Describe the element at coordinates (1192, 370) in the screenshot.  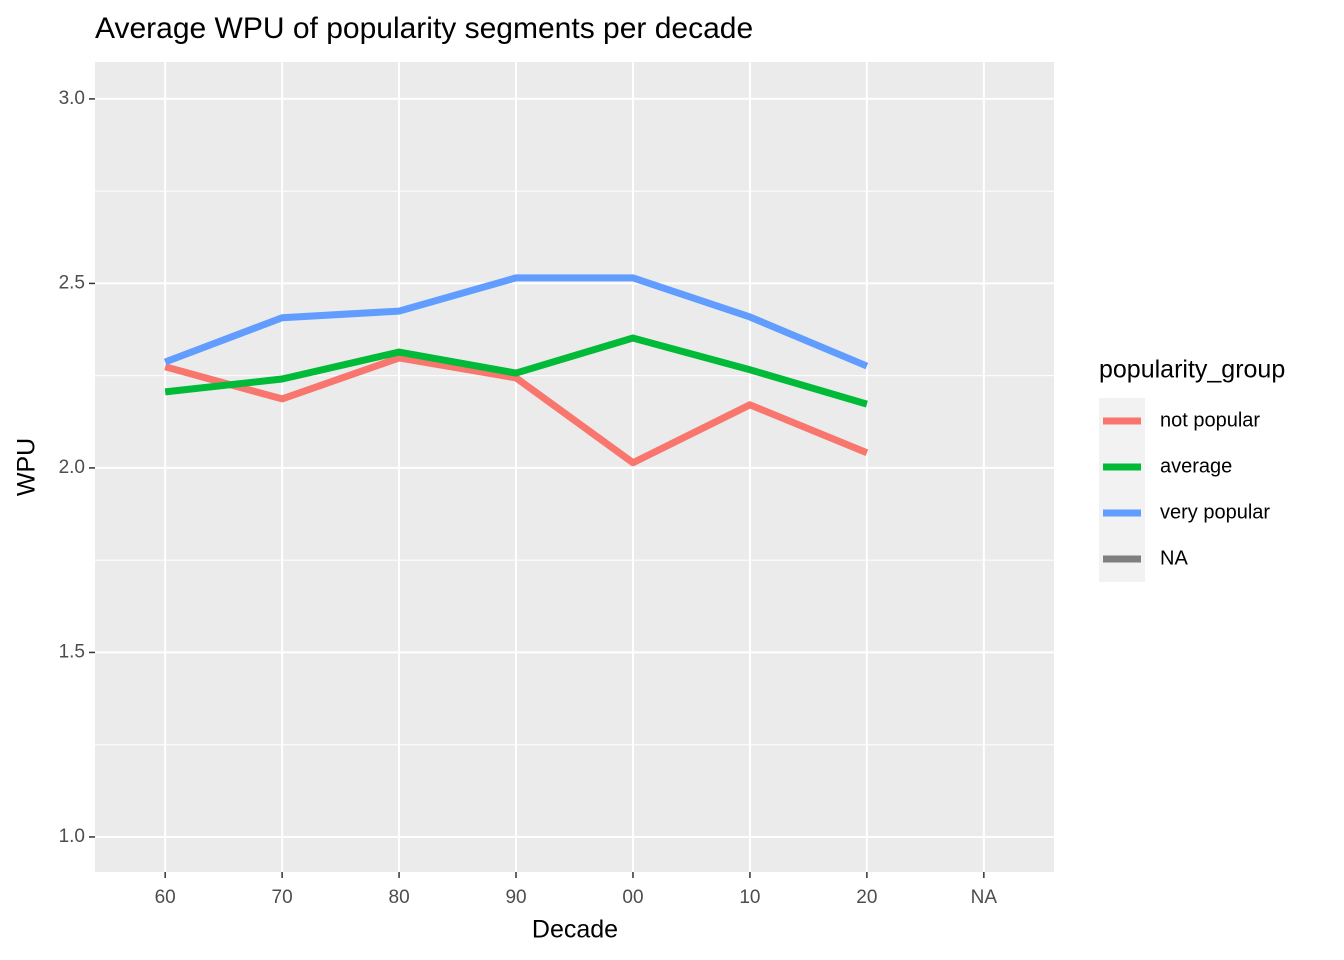
I see `legend-title: popularity_group` at that location.